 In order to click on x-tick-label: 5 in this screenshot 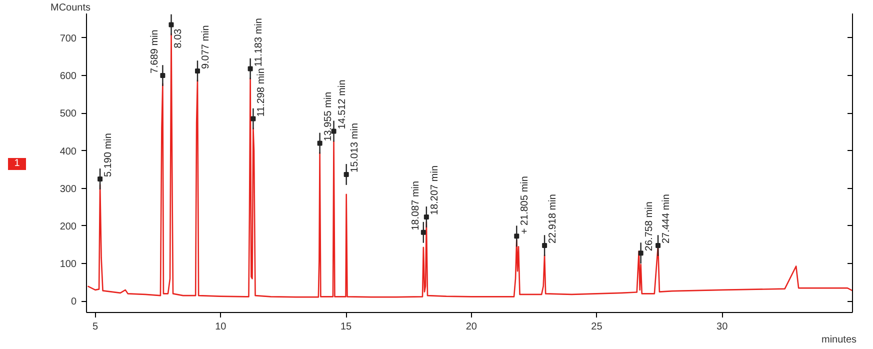, I will do `click(95, 327)`.